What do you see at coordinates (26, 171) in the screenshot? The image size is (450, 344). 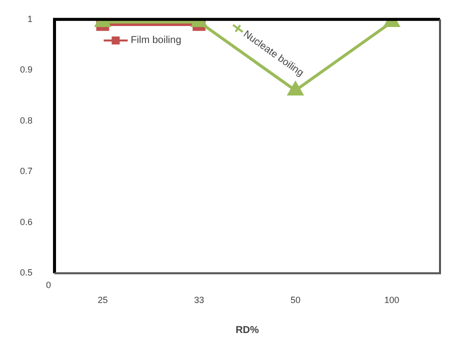 I see `y-tick-label: 0.7` at bounding box center [26, 171].